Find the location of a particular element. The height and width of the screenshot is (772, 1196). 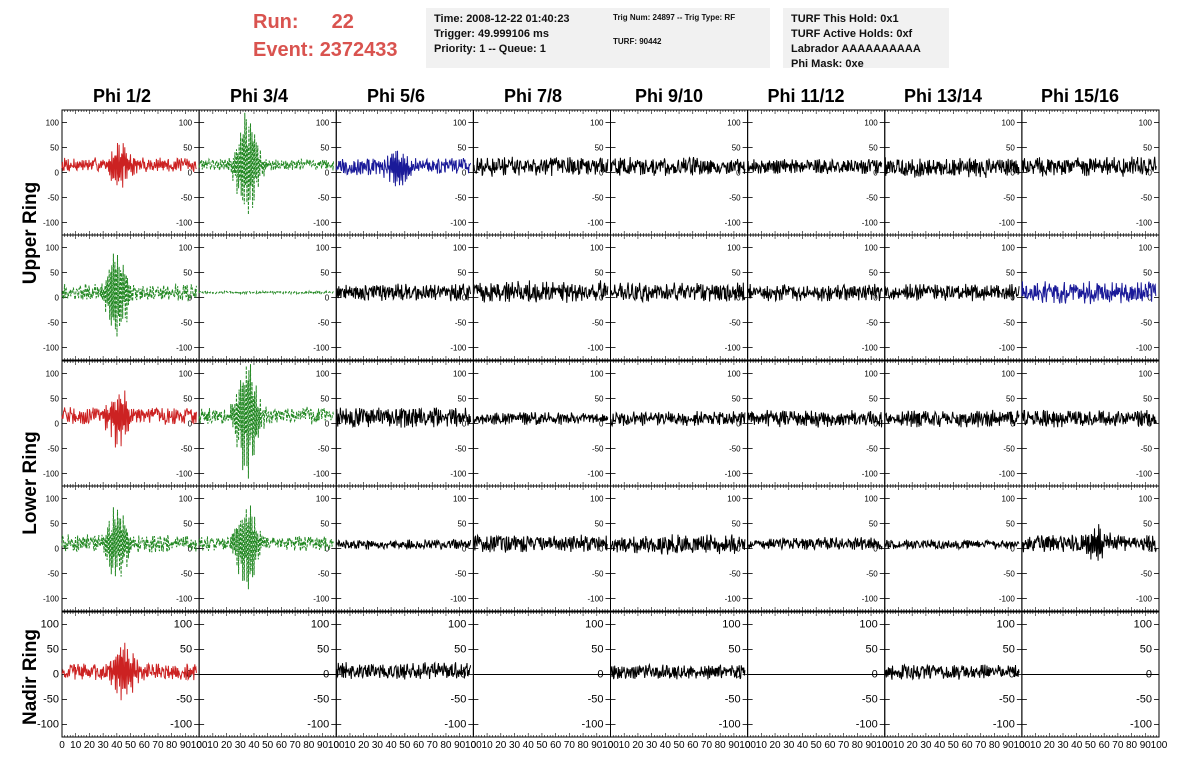

x-tick-label: 10 is located at coordinates (350, 745).